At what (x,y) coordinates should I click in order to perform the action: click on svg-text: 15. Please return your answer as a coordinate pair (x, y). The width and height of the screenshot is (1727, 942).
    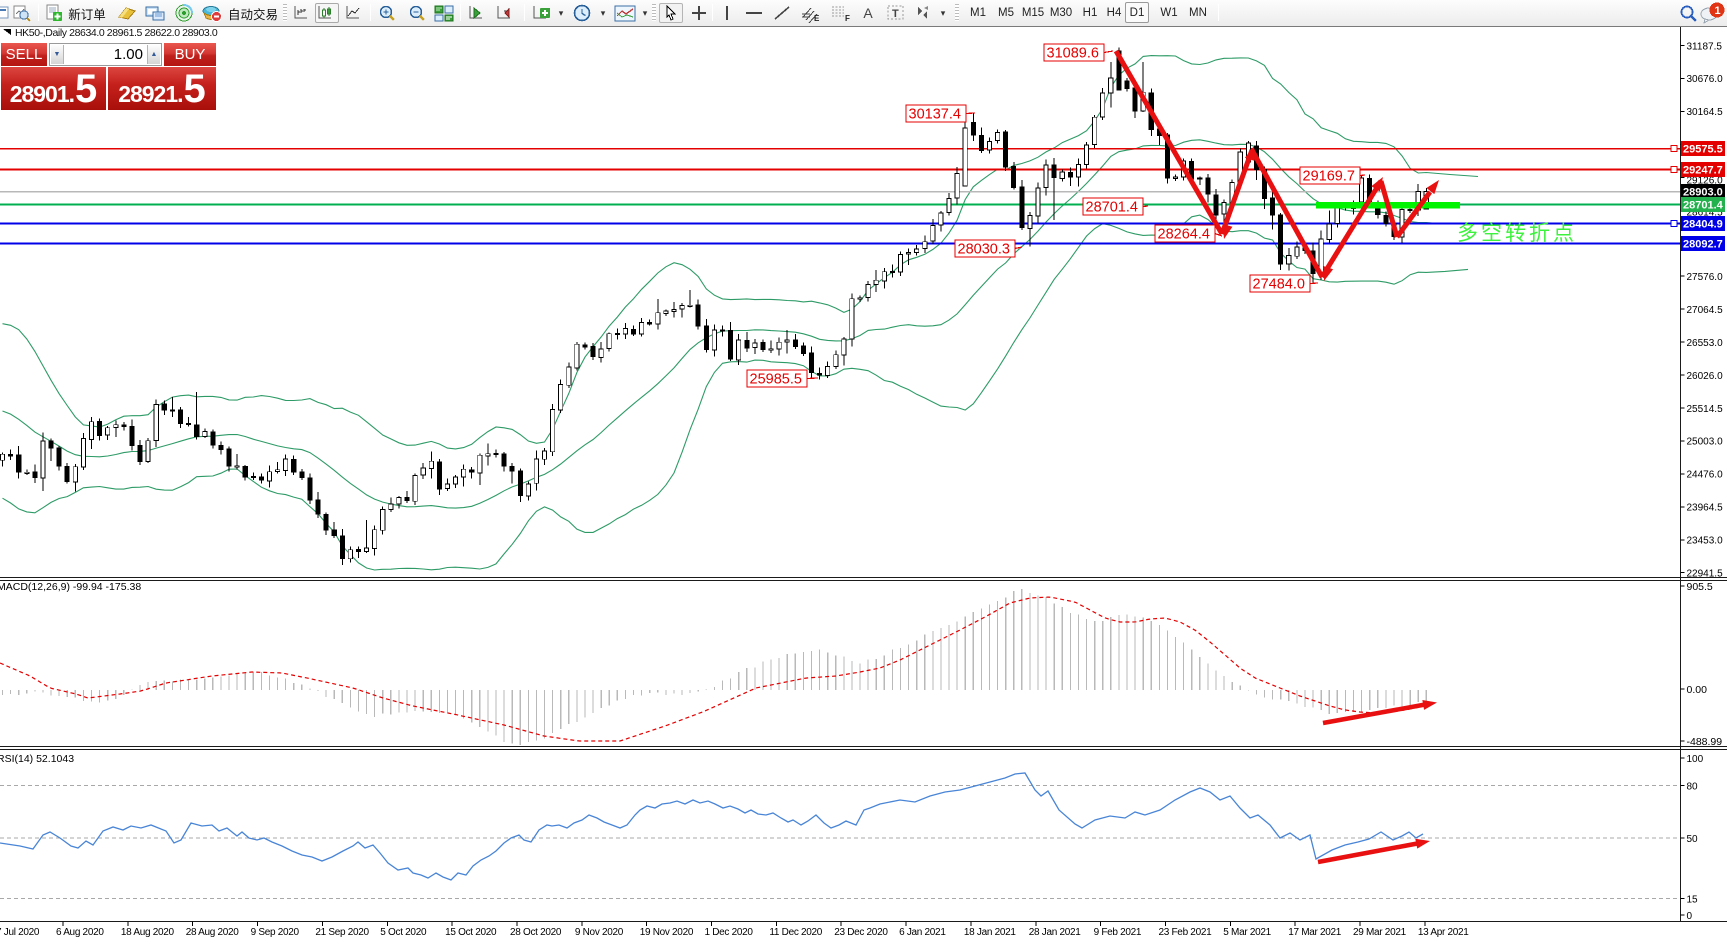
    Looking at the image, I should click on (1693, 899).